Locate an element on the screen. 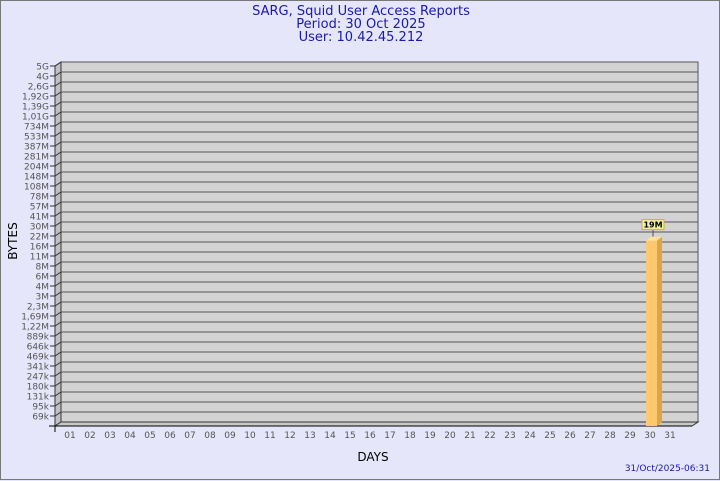  y-tick-label: 2,6G is located at coordinates (38, 88).